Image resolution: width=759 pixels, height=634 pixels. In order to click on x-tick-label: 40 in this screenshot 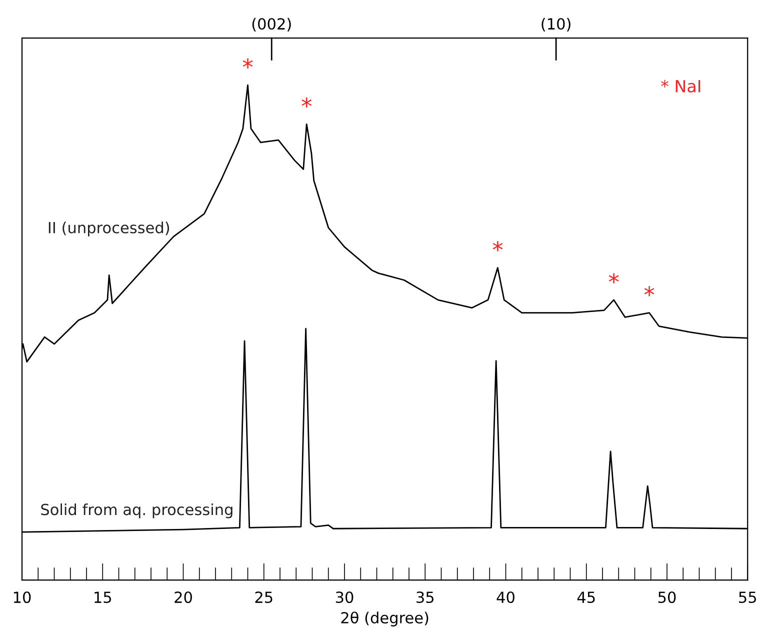, I will do `click(505, 597)`.